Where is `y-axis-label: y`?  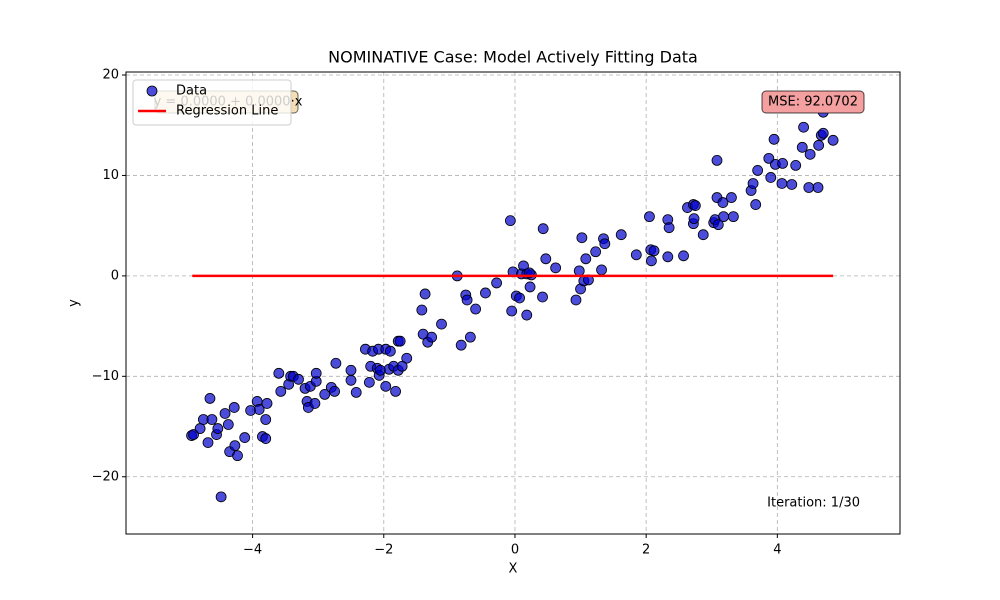
y-axis-label: y is located at coordinates (74, 303).